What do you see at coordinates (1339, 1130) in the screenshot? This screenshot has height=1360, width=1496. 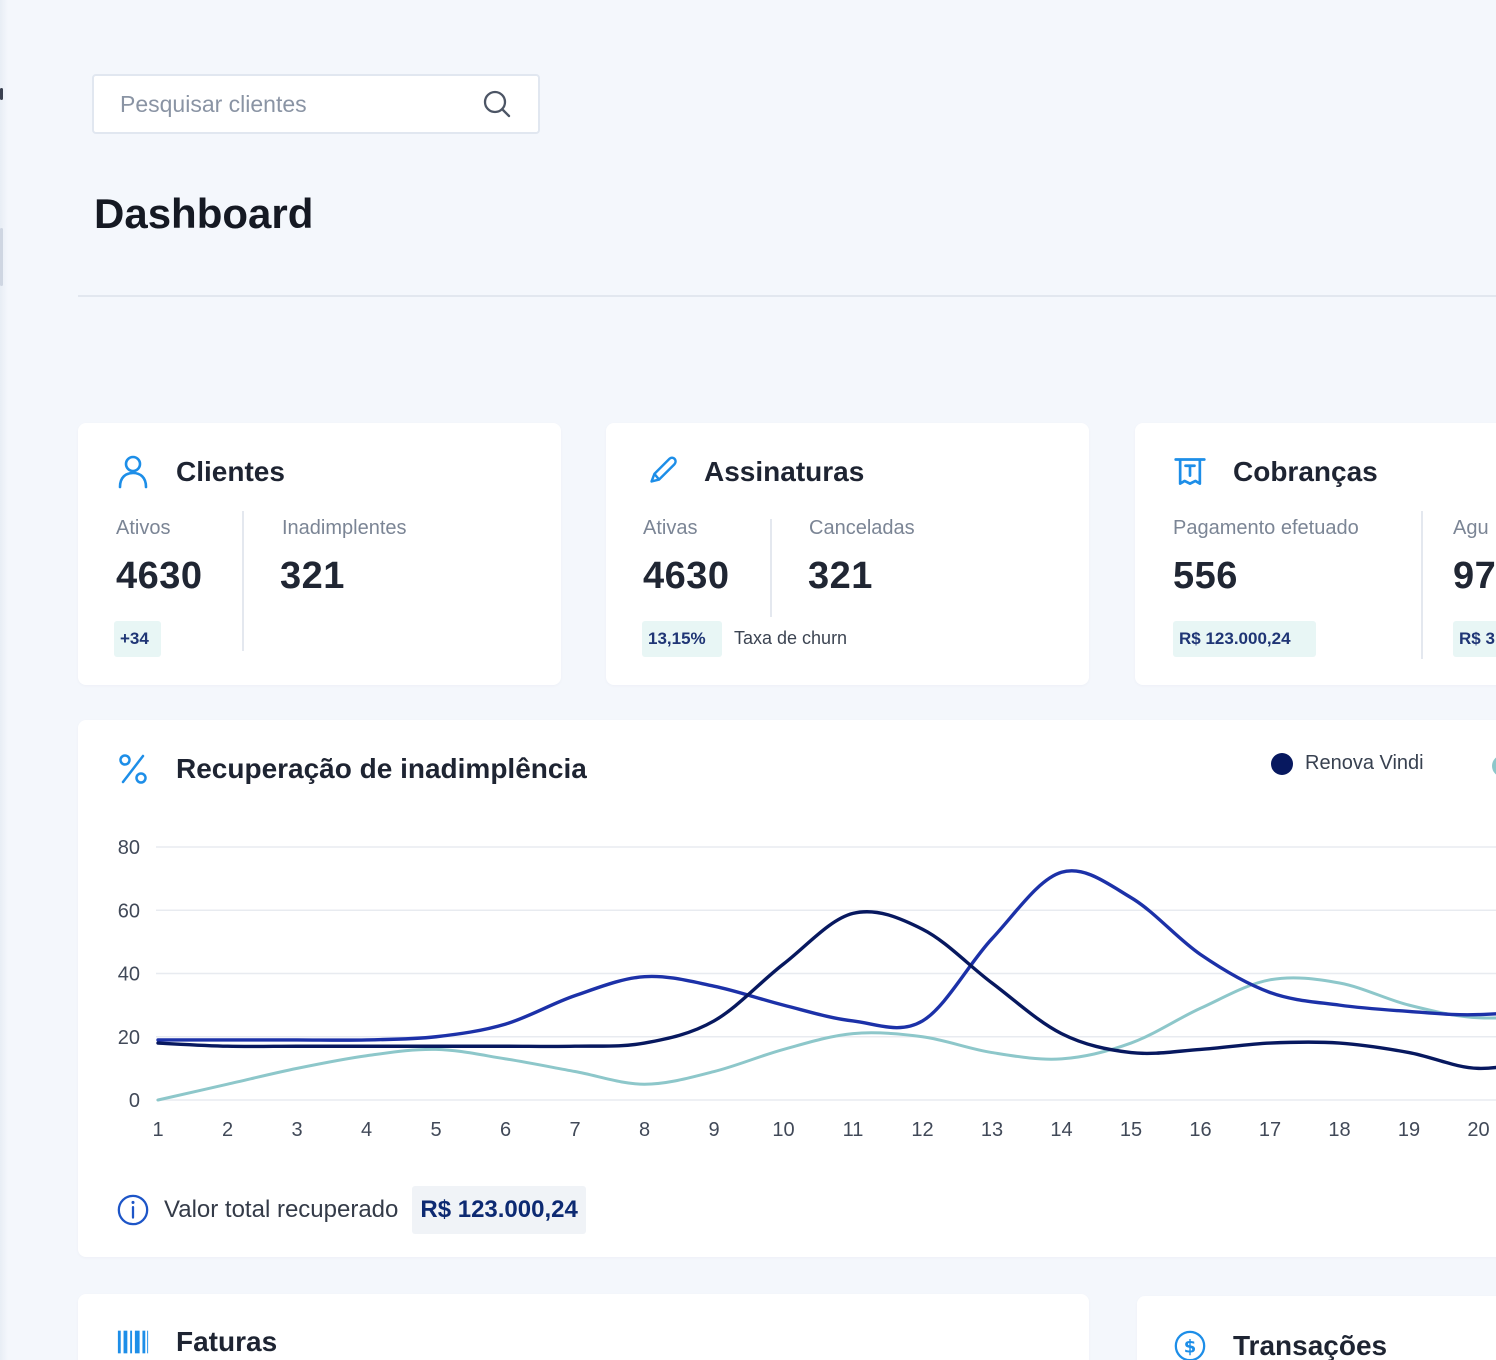 I see `x-tick-label-18: 18` at bounding box center [1339, 1130].